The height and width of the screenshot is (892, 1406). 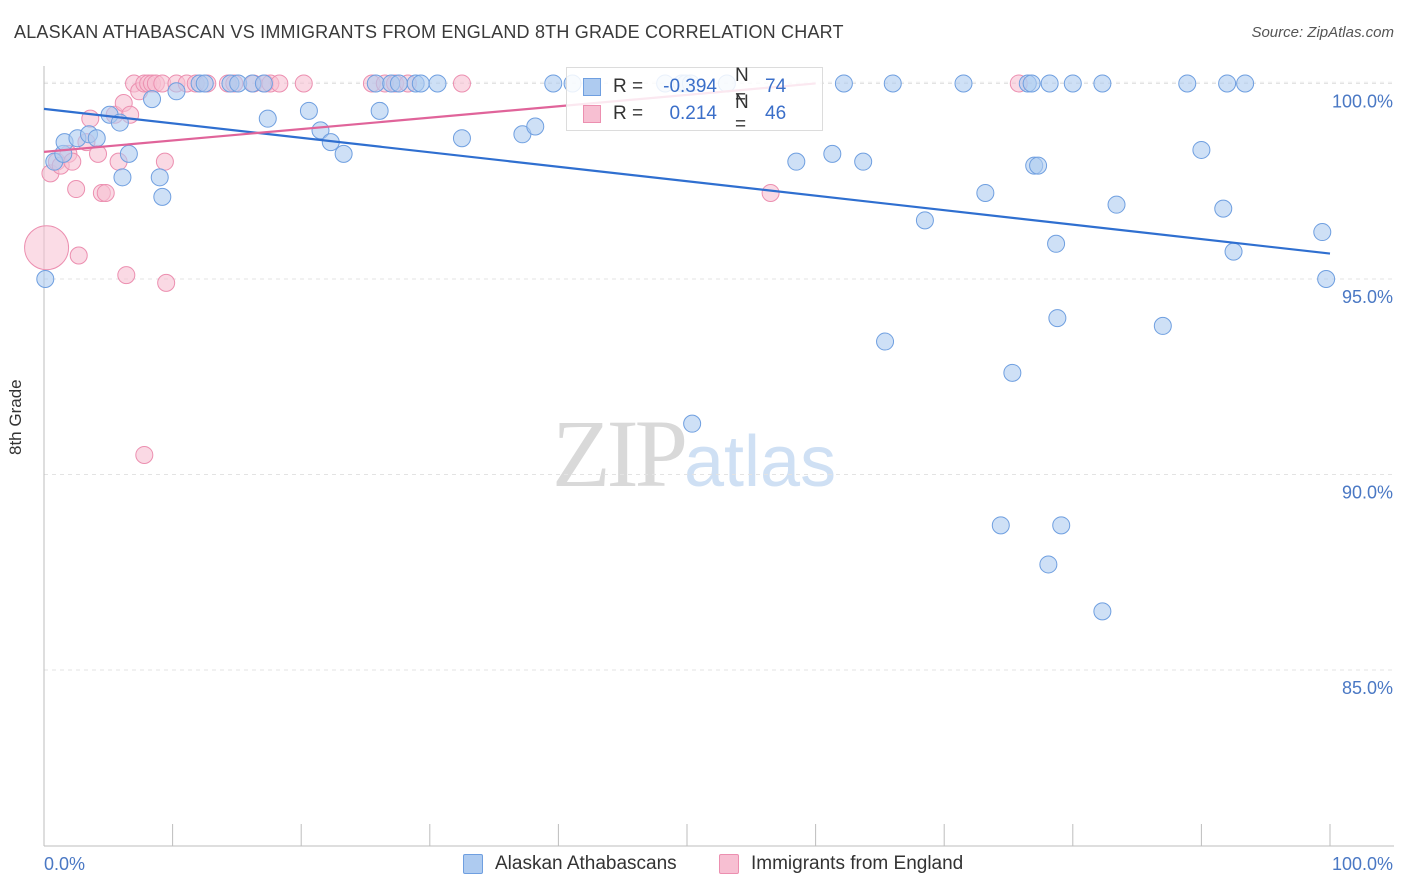 I want to click on legend-item-immigrants-from-england: Immigrants from England, so click(x=841, y=864).